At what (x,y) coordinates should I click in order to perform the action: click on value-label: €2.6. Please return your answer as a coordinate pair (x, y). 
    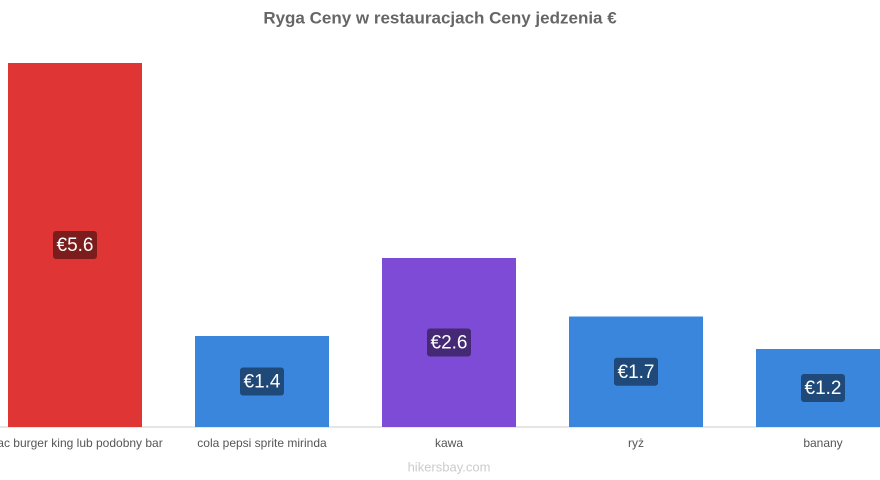
    Looking at the image, I should click on (449, 343).